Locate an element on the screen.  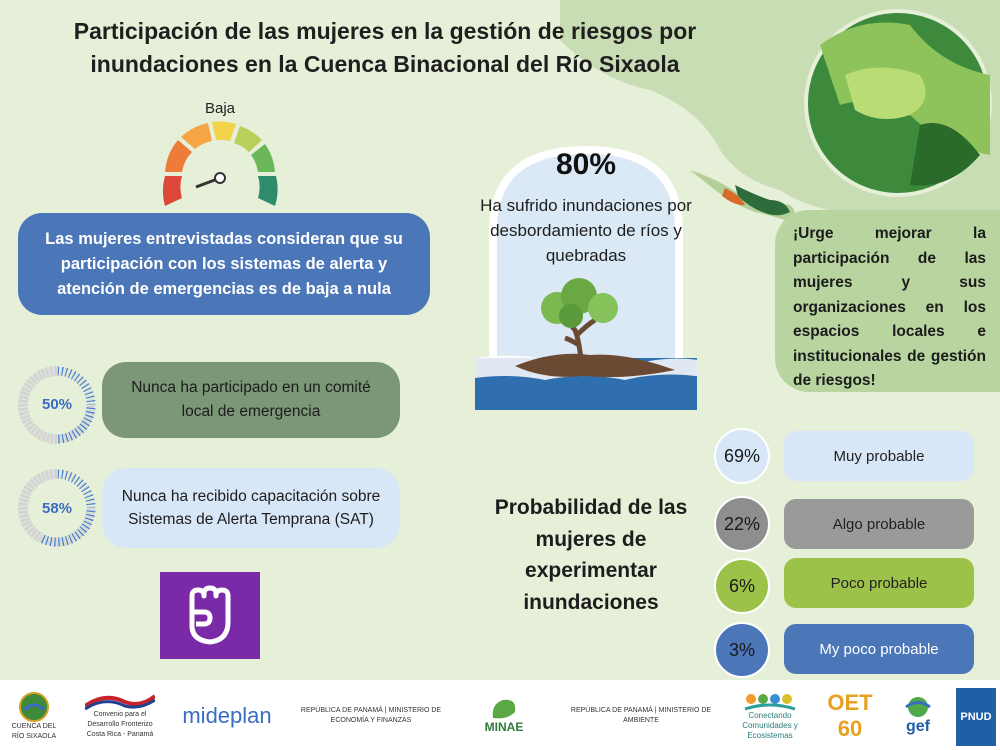
gauge-label: Baja is located at coordinates (220, 108).